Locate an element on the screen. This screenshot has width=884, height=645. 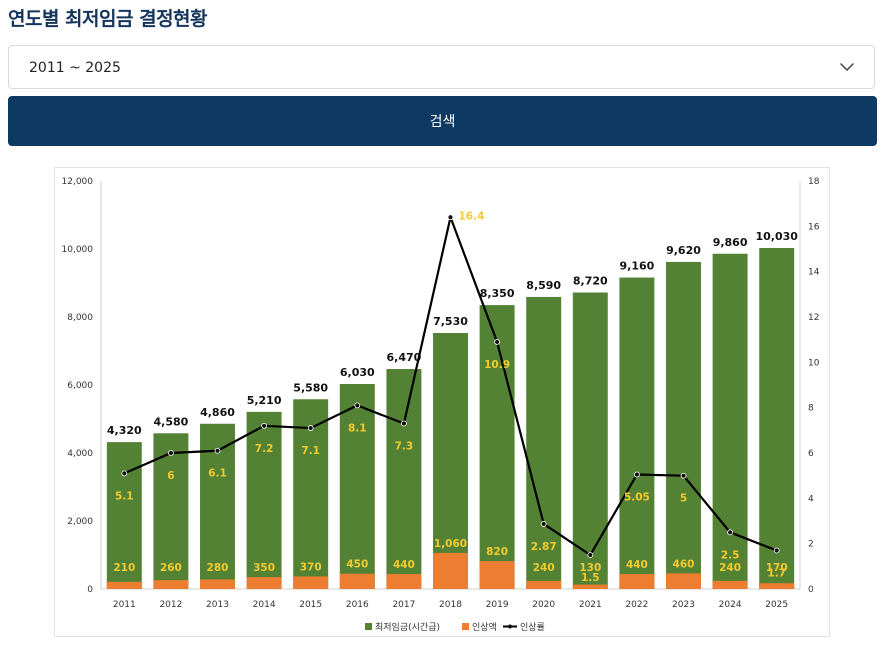
data-label-rate: 5.1 is located at coordinates (124, 496).